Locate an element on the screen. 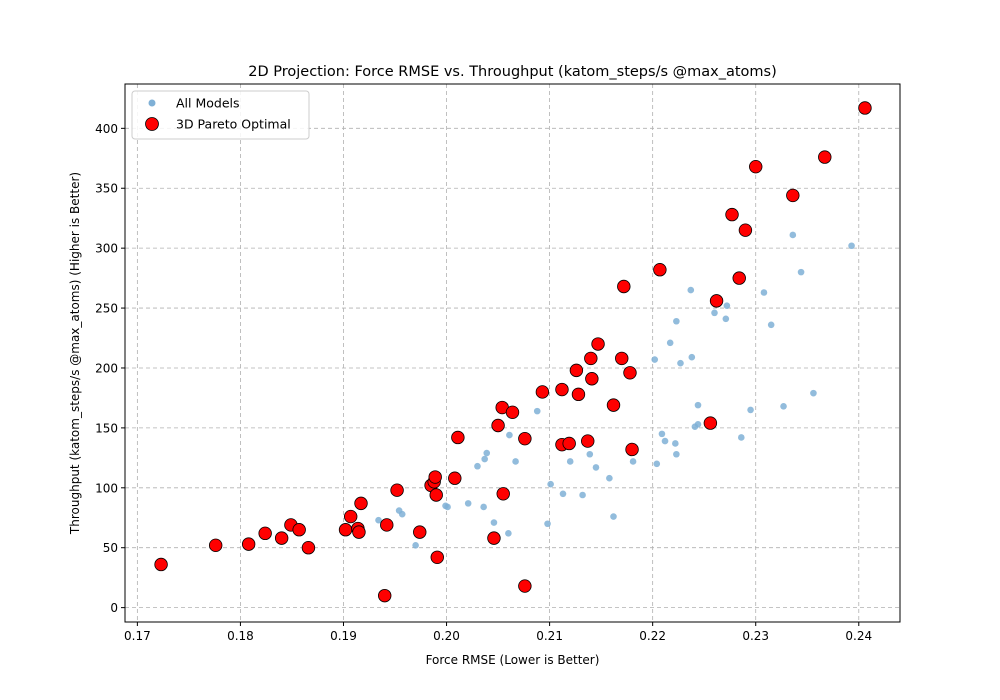 Image resolution: width=1000 pixels, height=700 pixels. legend-box is located at coordinates (220, 115).